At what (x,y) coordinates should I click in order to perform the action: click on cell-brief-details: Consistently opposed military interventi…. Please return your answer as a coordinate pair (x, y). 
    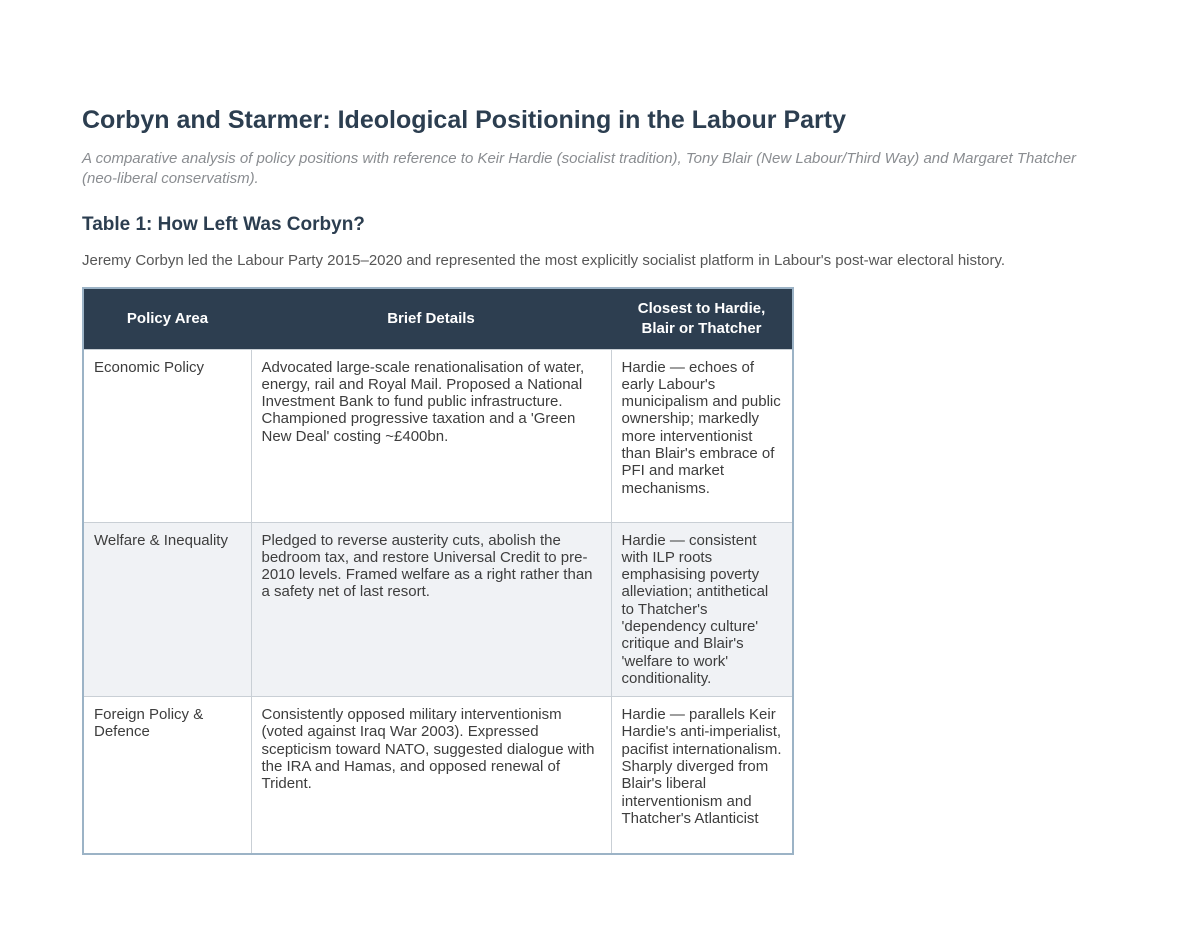
    Looking at the image, I should click on (431, 775).